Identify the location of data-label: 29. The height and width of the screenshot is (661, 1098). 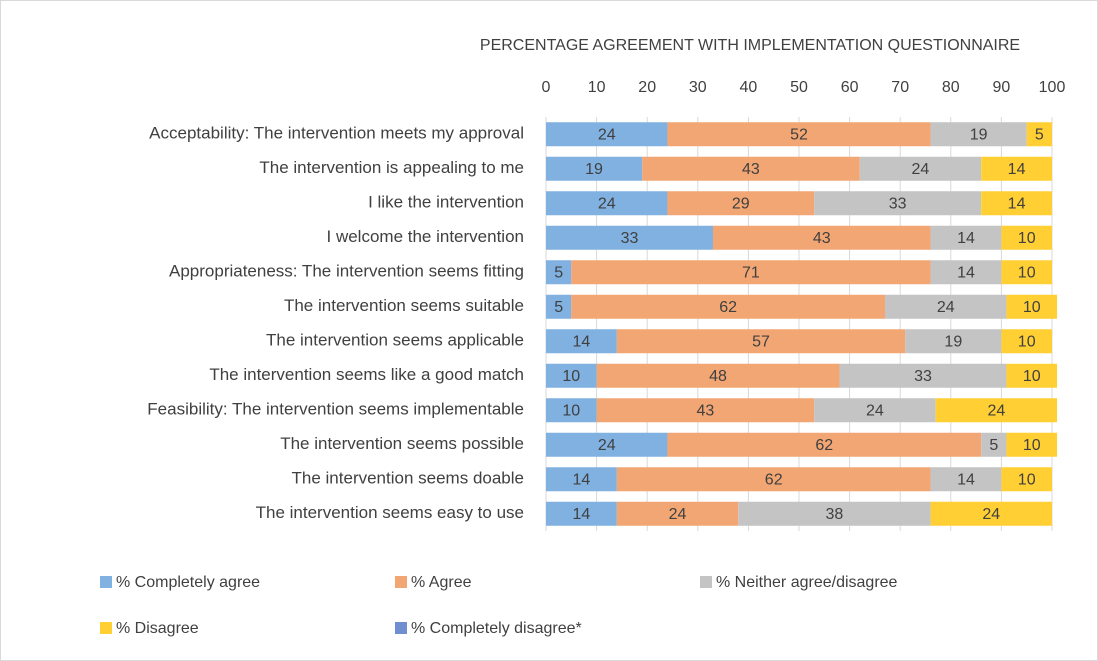
(741, 203).